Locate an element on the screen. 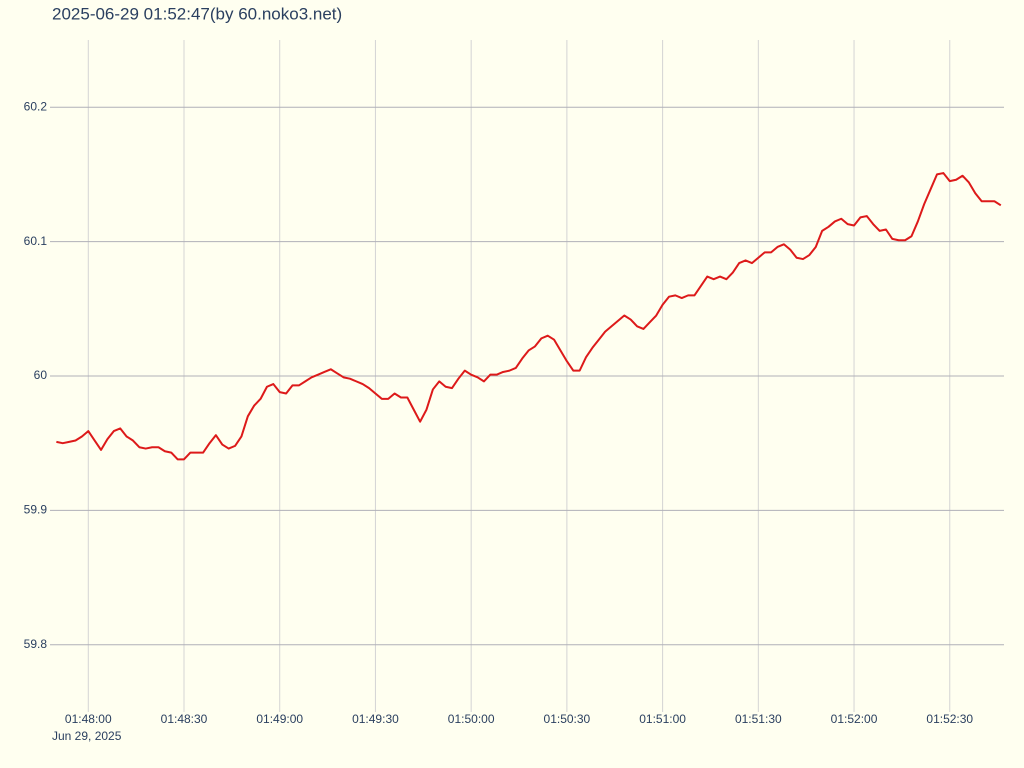  y-tick-label: 60.2 is located at coordinates (36, 106).